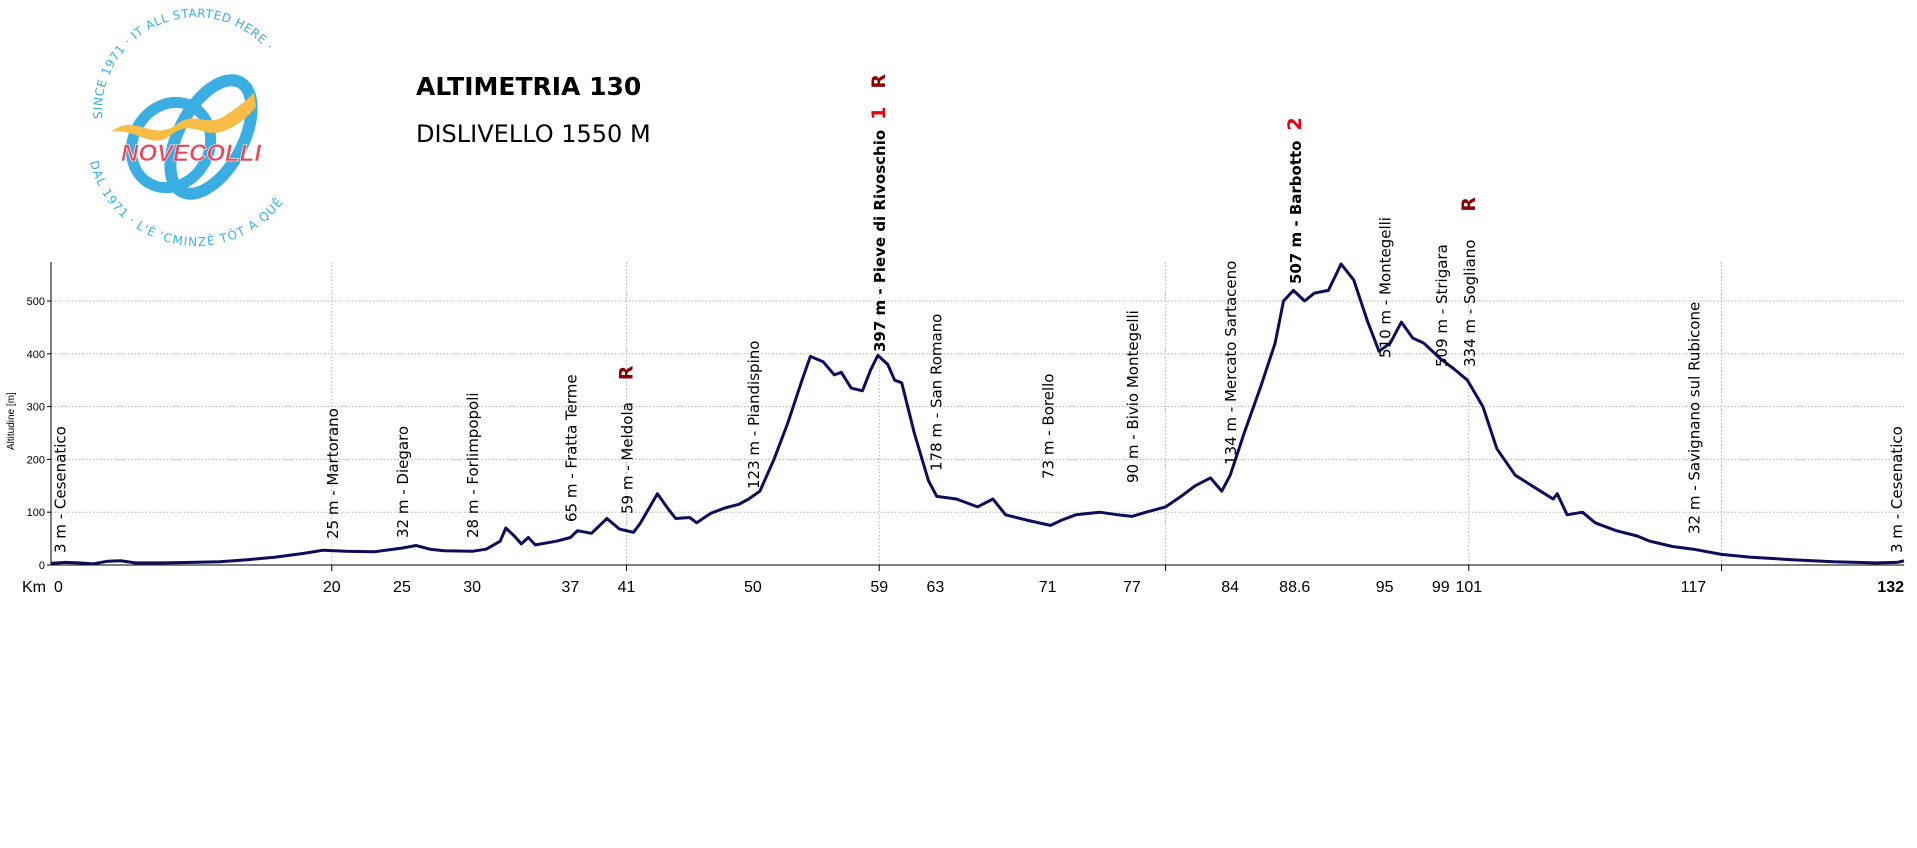 The width and height of the screenshot is (1917, 848). Describe the element at coordinates (880, 241) in the screenshot. I see `waypoint-name: 397 m - Pieve di Rivoschio` at that location.